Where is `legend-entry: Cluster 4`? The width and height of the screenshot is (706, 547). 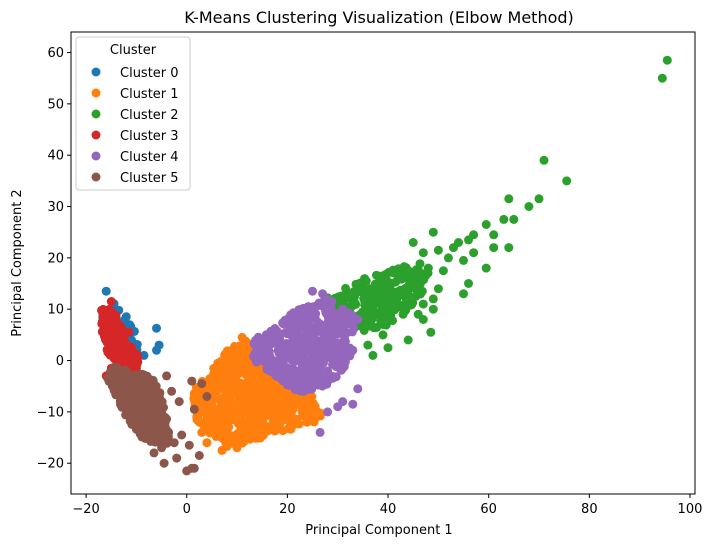 legend-entry: Cluster 4 is located at coordinates (135, 157).